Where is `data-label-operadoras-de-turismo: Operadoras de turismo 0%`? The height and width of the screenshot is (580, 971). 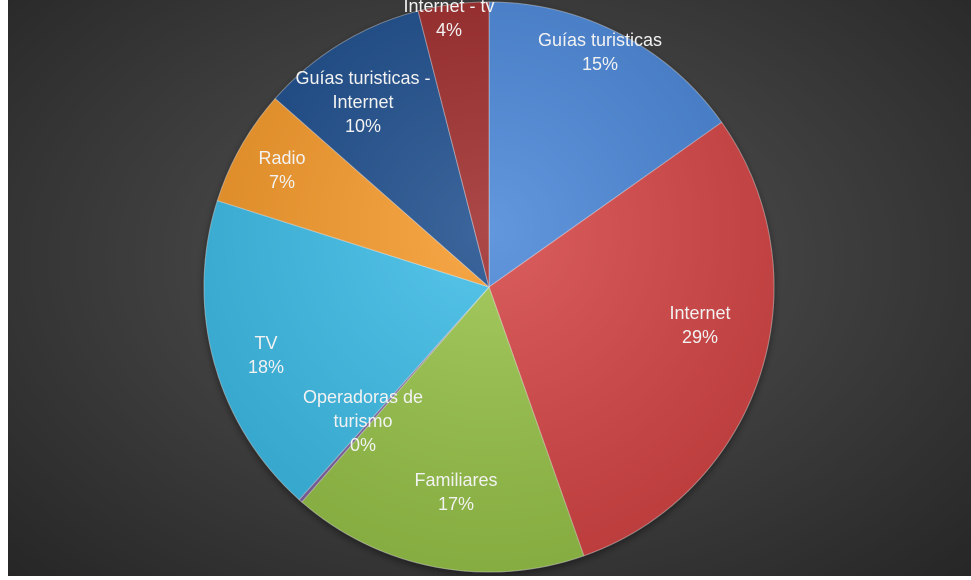 data-label-operadoras-de-turismo: Operadoras de turismo 0% is located at coordinates (363, 421).